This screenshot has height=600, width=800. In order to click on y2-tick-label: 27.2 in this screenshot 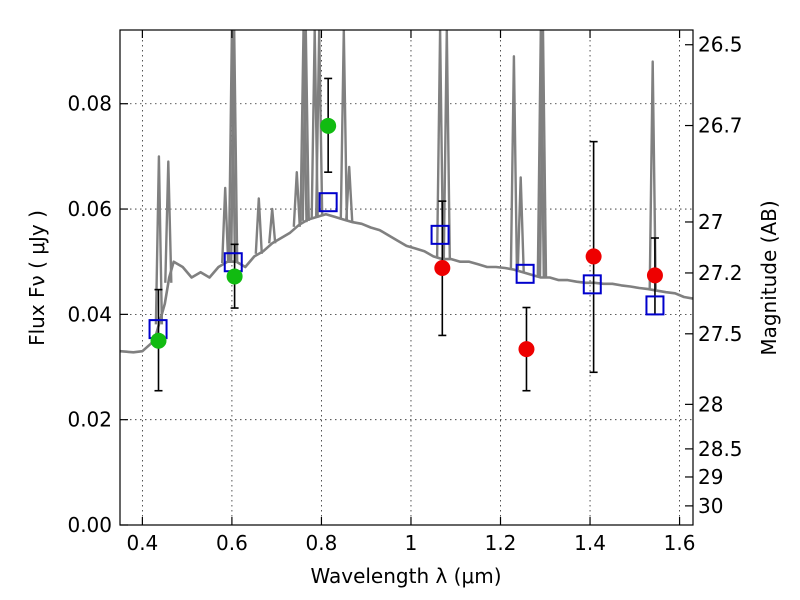, I will do `click(720, 273)`.